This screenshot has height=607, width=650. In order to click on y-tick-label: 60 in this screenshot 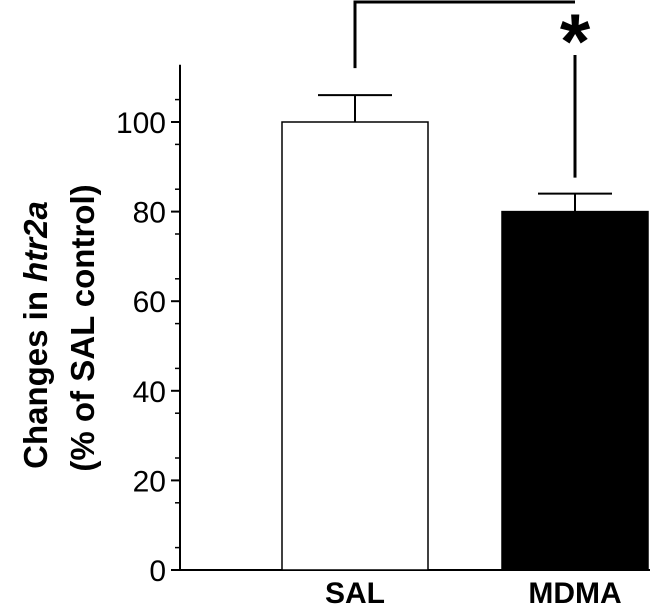, I will do `click(149, 302)`.